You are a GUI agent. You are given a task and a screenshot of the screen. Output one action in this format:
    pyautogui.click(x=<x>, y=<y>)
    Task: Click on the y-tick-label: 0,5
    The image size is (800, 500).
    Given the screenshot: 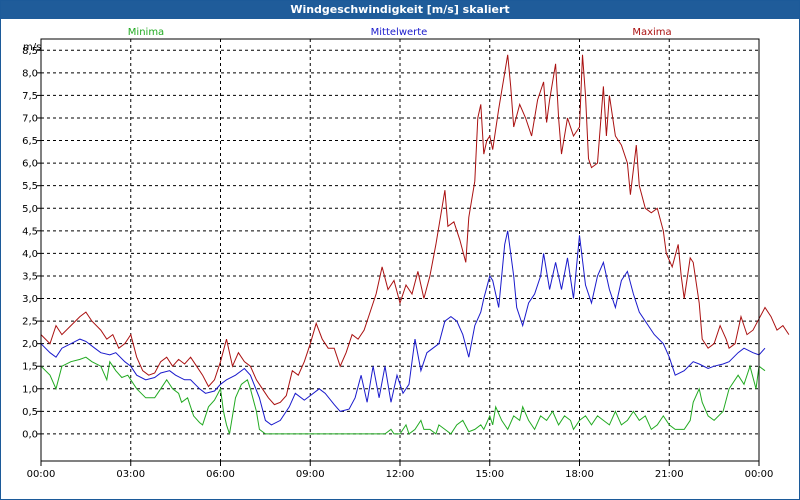 What is the action you would take?
    pyautogui.click(x=30, y=412)
    